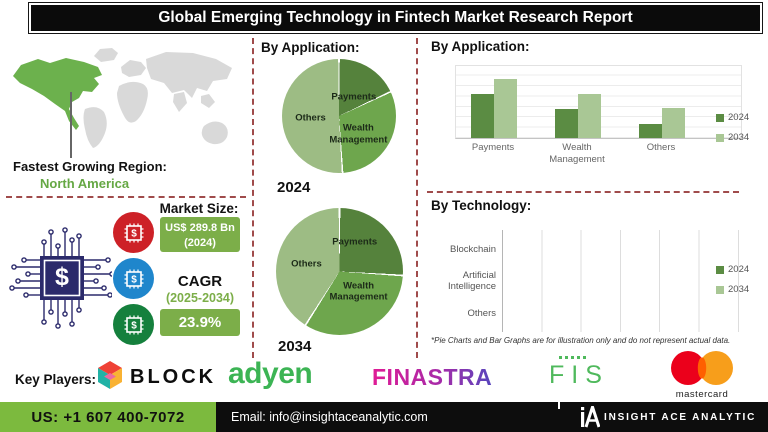  I want to click on tech-category-label: Blockchain, so click(473, 249).